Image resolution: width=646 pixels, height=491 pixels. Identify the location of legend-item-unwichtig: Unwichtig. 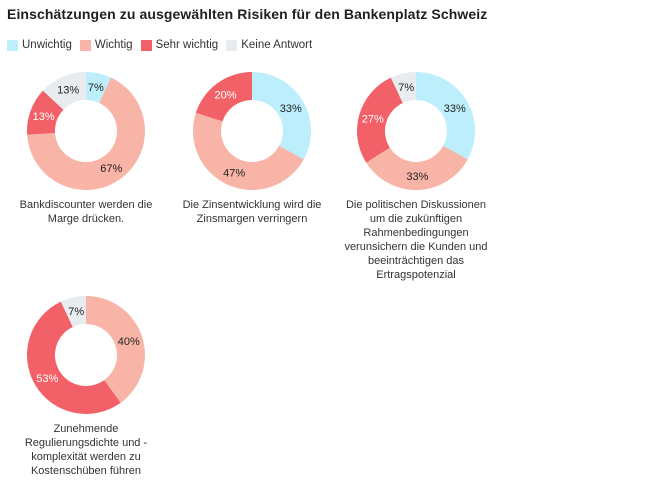
(39, 45).